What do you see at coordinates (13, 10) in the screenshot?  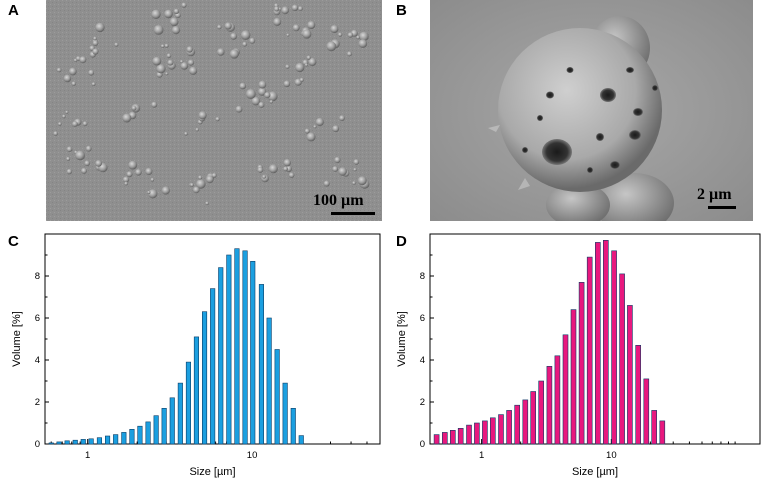 I see `panel-label-a: A` at bounding box center [13, 10].